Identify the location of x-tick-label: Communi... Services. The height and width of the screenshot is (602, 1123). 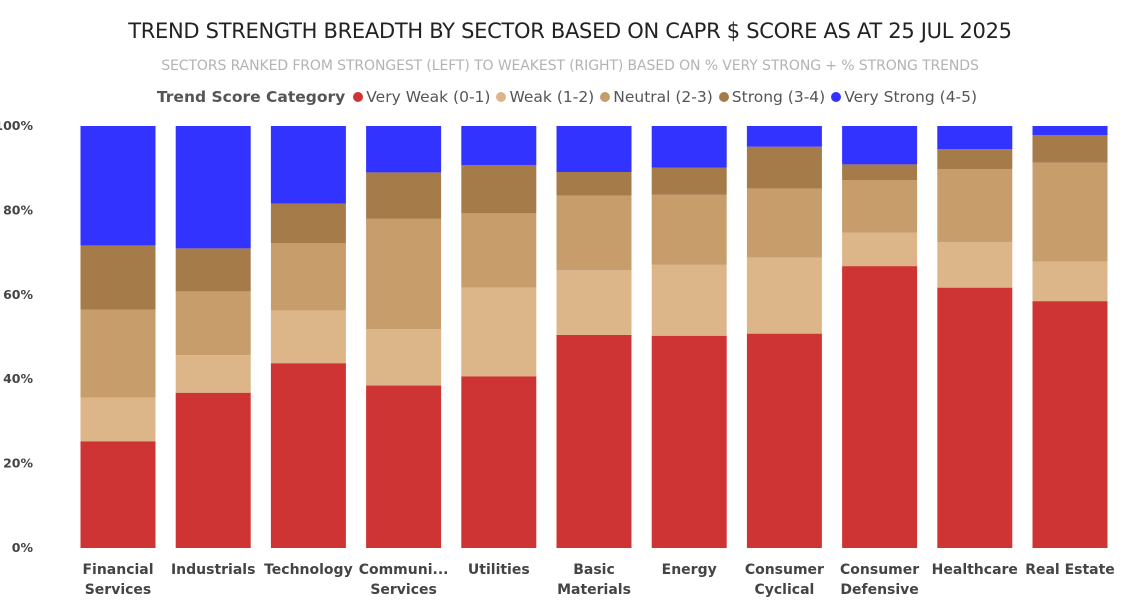
(404, 580).